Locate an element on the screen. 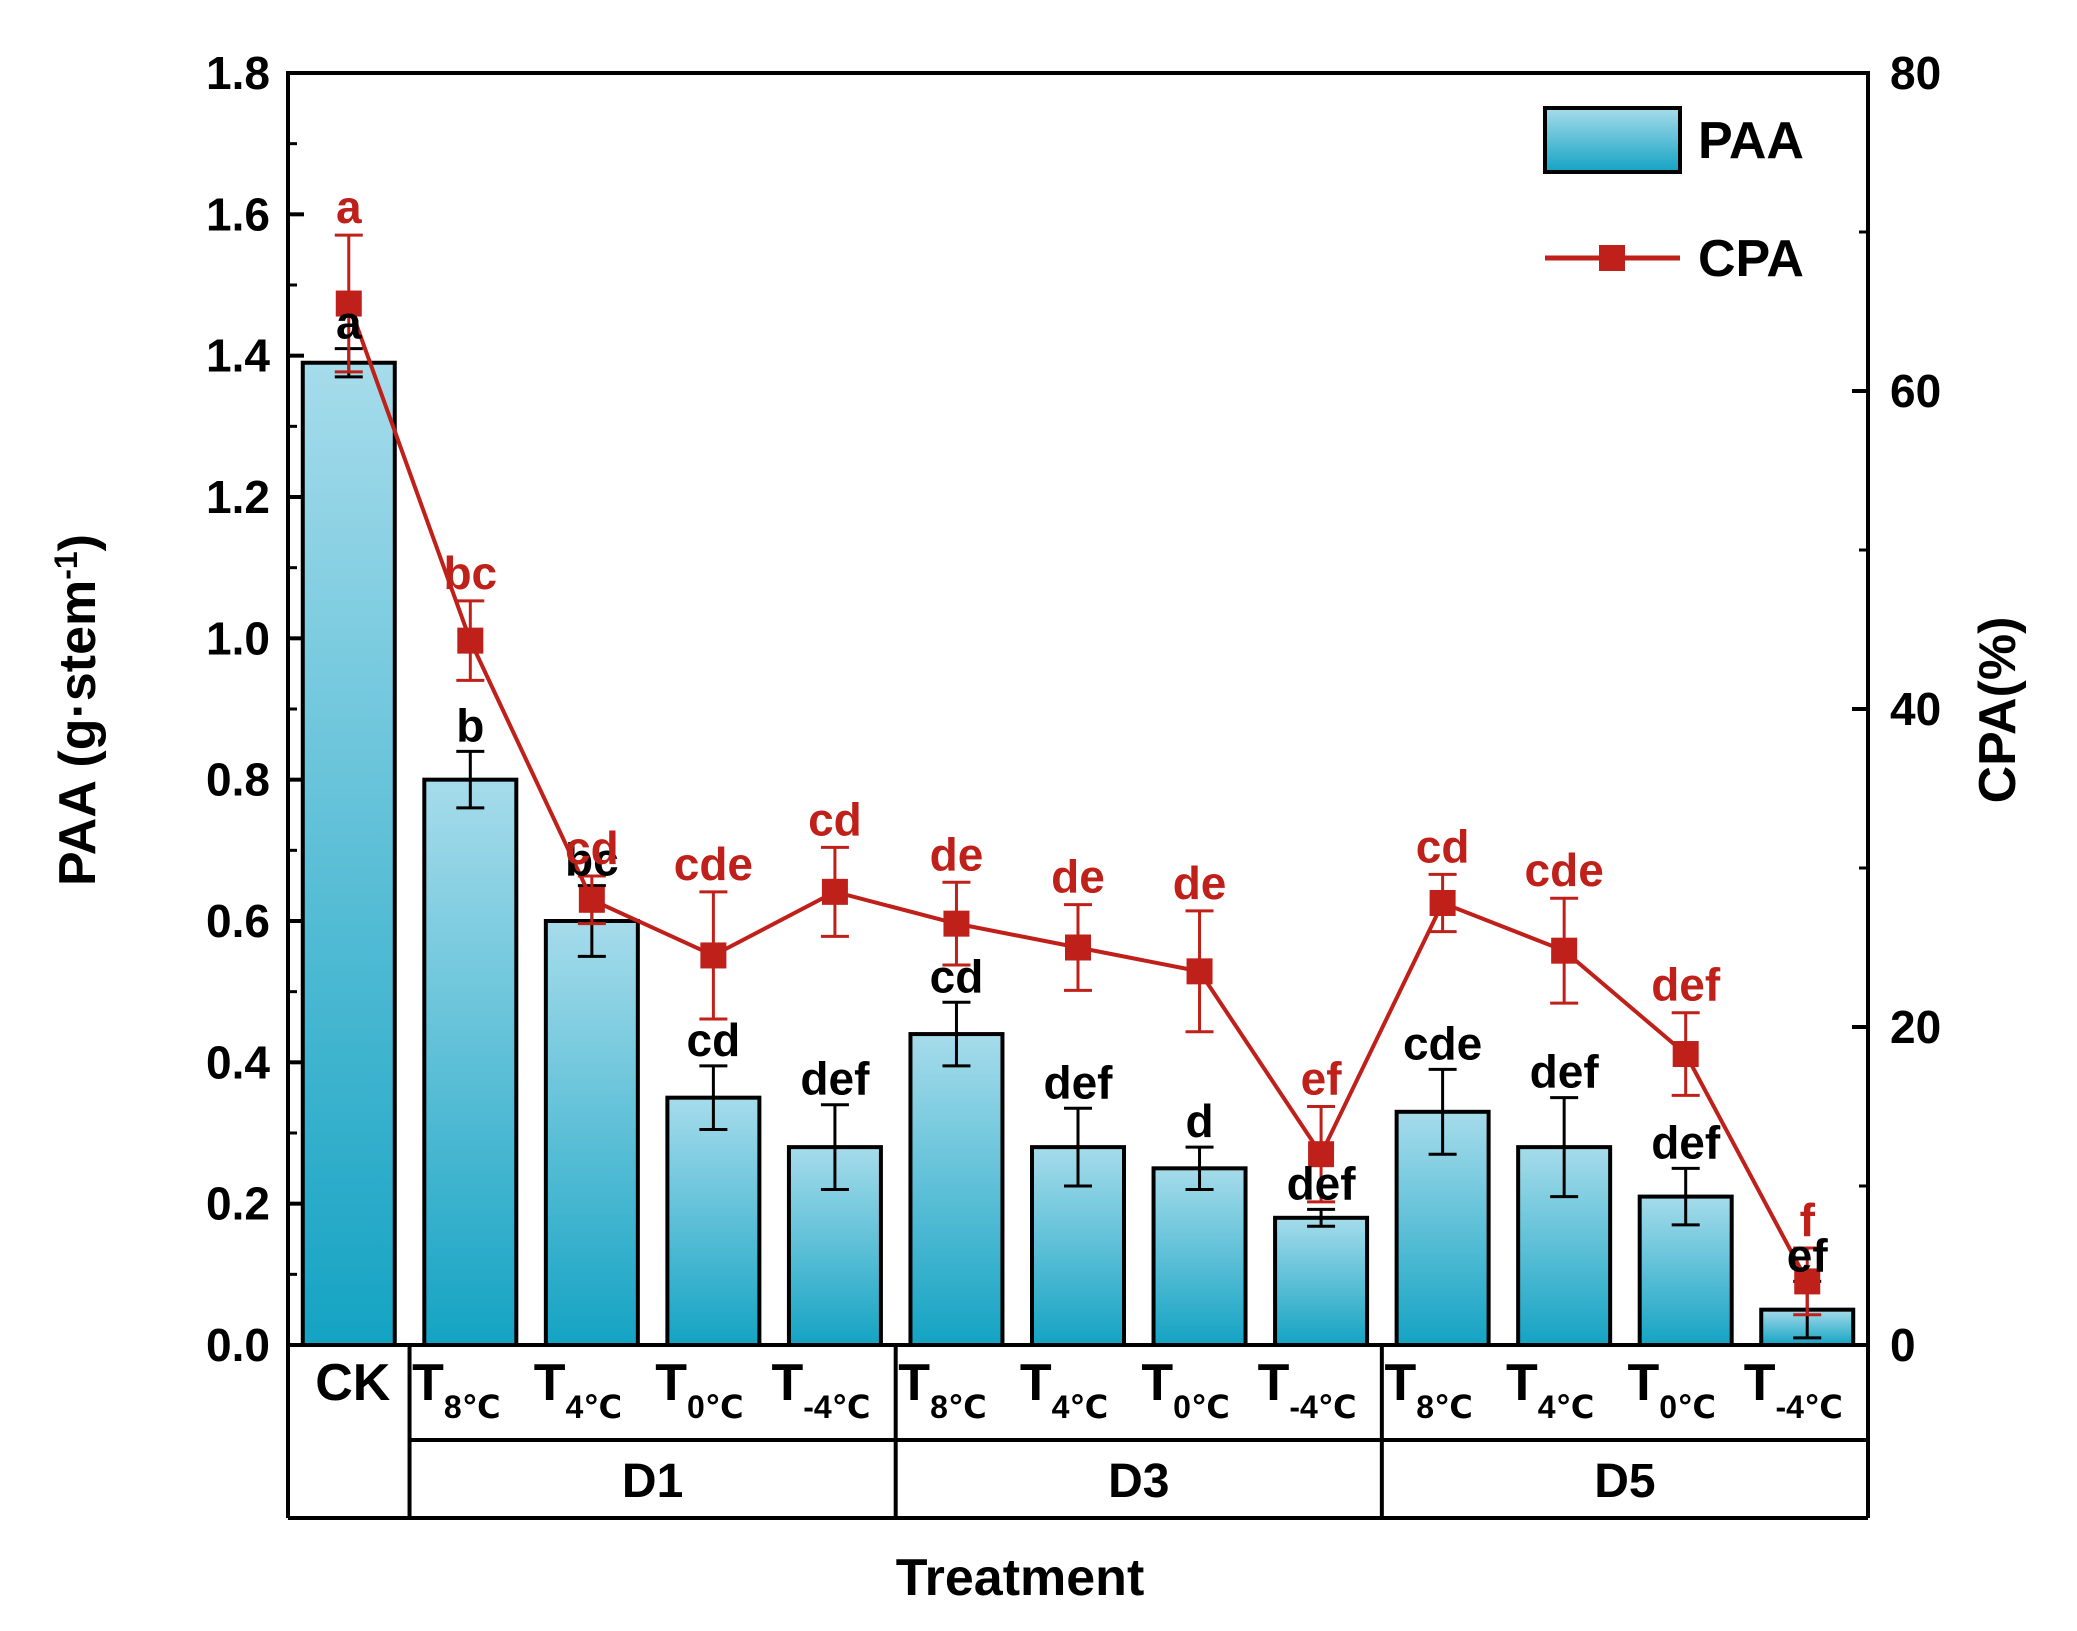 The width and height of the screenshot is (2077, 1631). category-label: CK is located at coordinates (353, 1383).